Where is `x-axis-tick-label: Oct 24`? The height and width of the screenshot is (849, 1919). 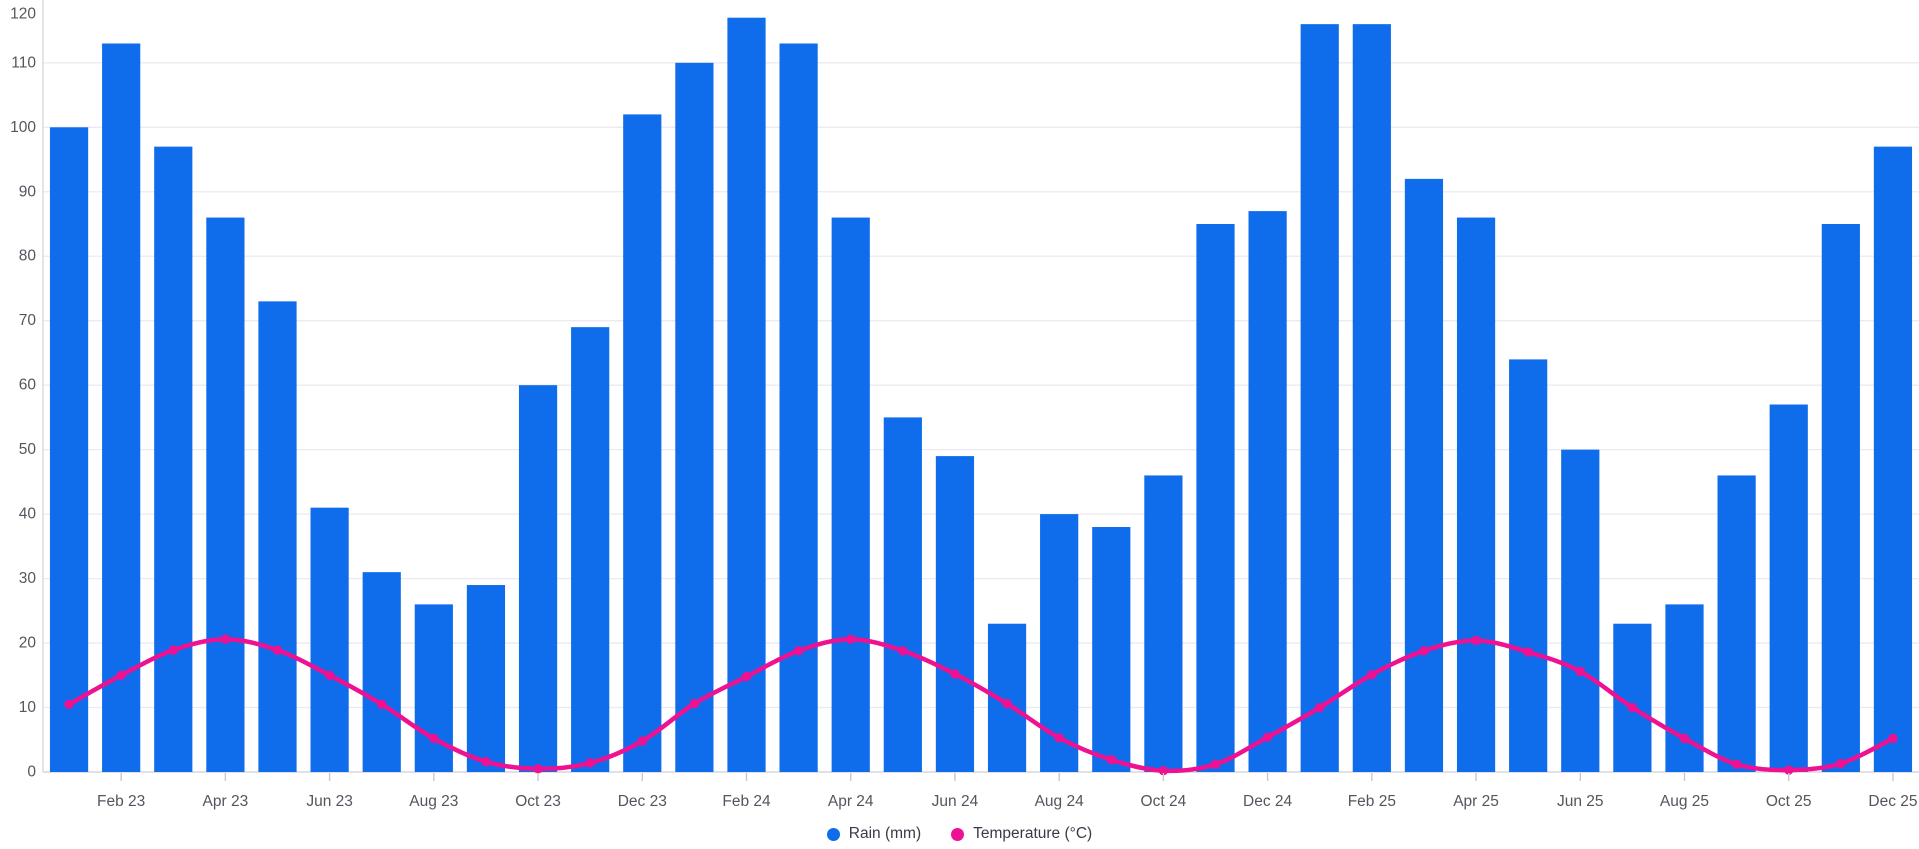 x-axis-tick-label: Oct 24 is located at coordinates (1164, 801).